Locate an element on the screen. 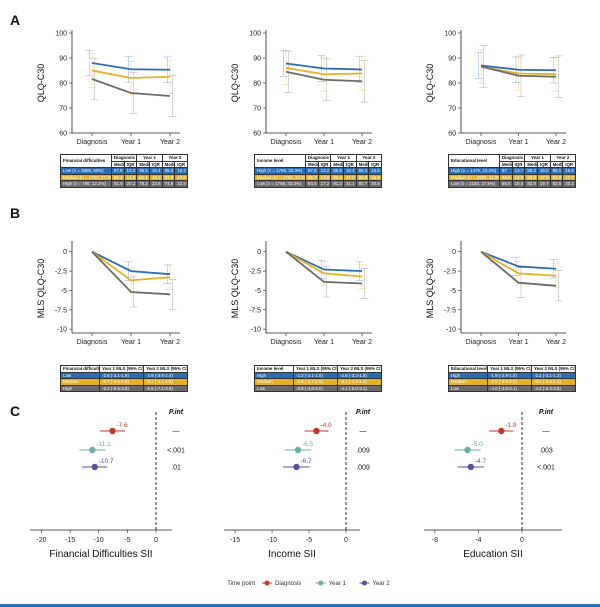 The height and width of the screenshot is (607, 600). c3-point-label: -1.9 is located at coordinates (511, 425).